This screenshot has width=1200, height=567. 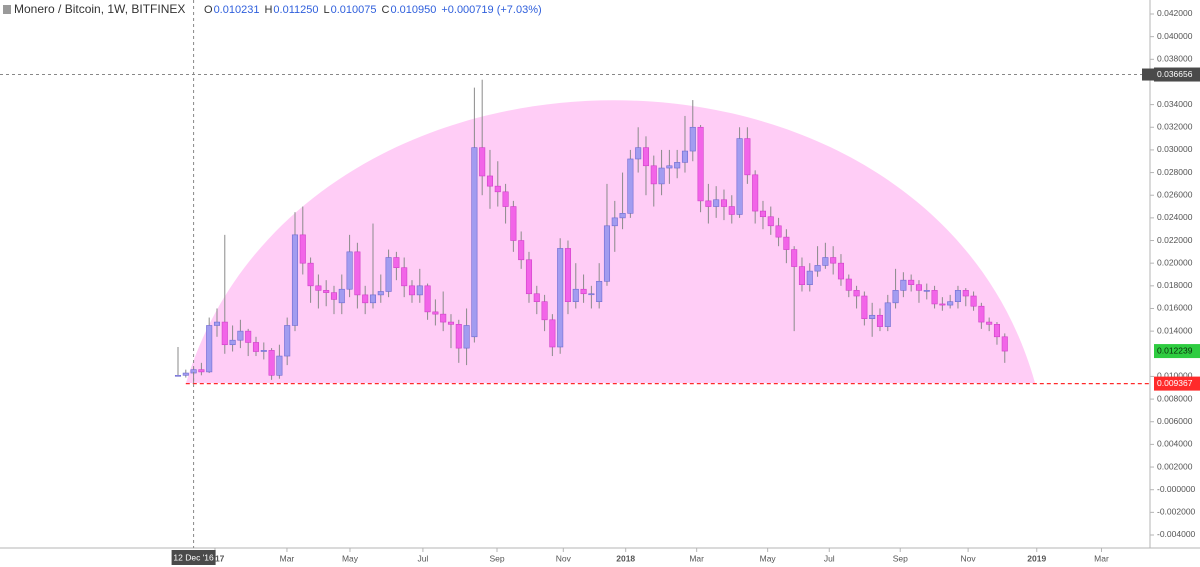 What do you see at coordinates (295, 10) in the screenshot?
I see `legend-value: 0.011250` at bounding box center [295, 10].